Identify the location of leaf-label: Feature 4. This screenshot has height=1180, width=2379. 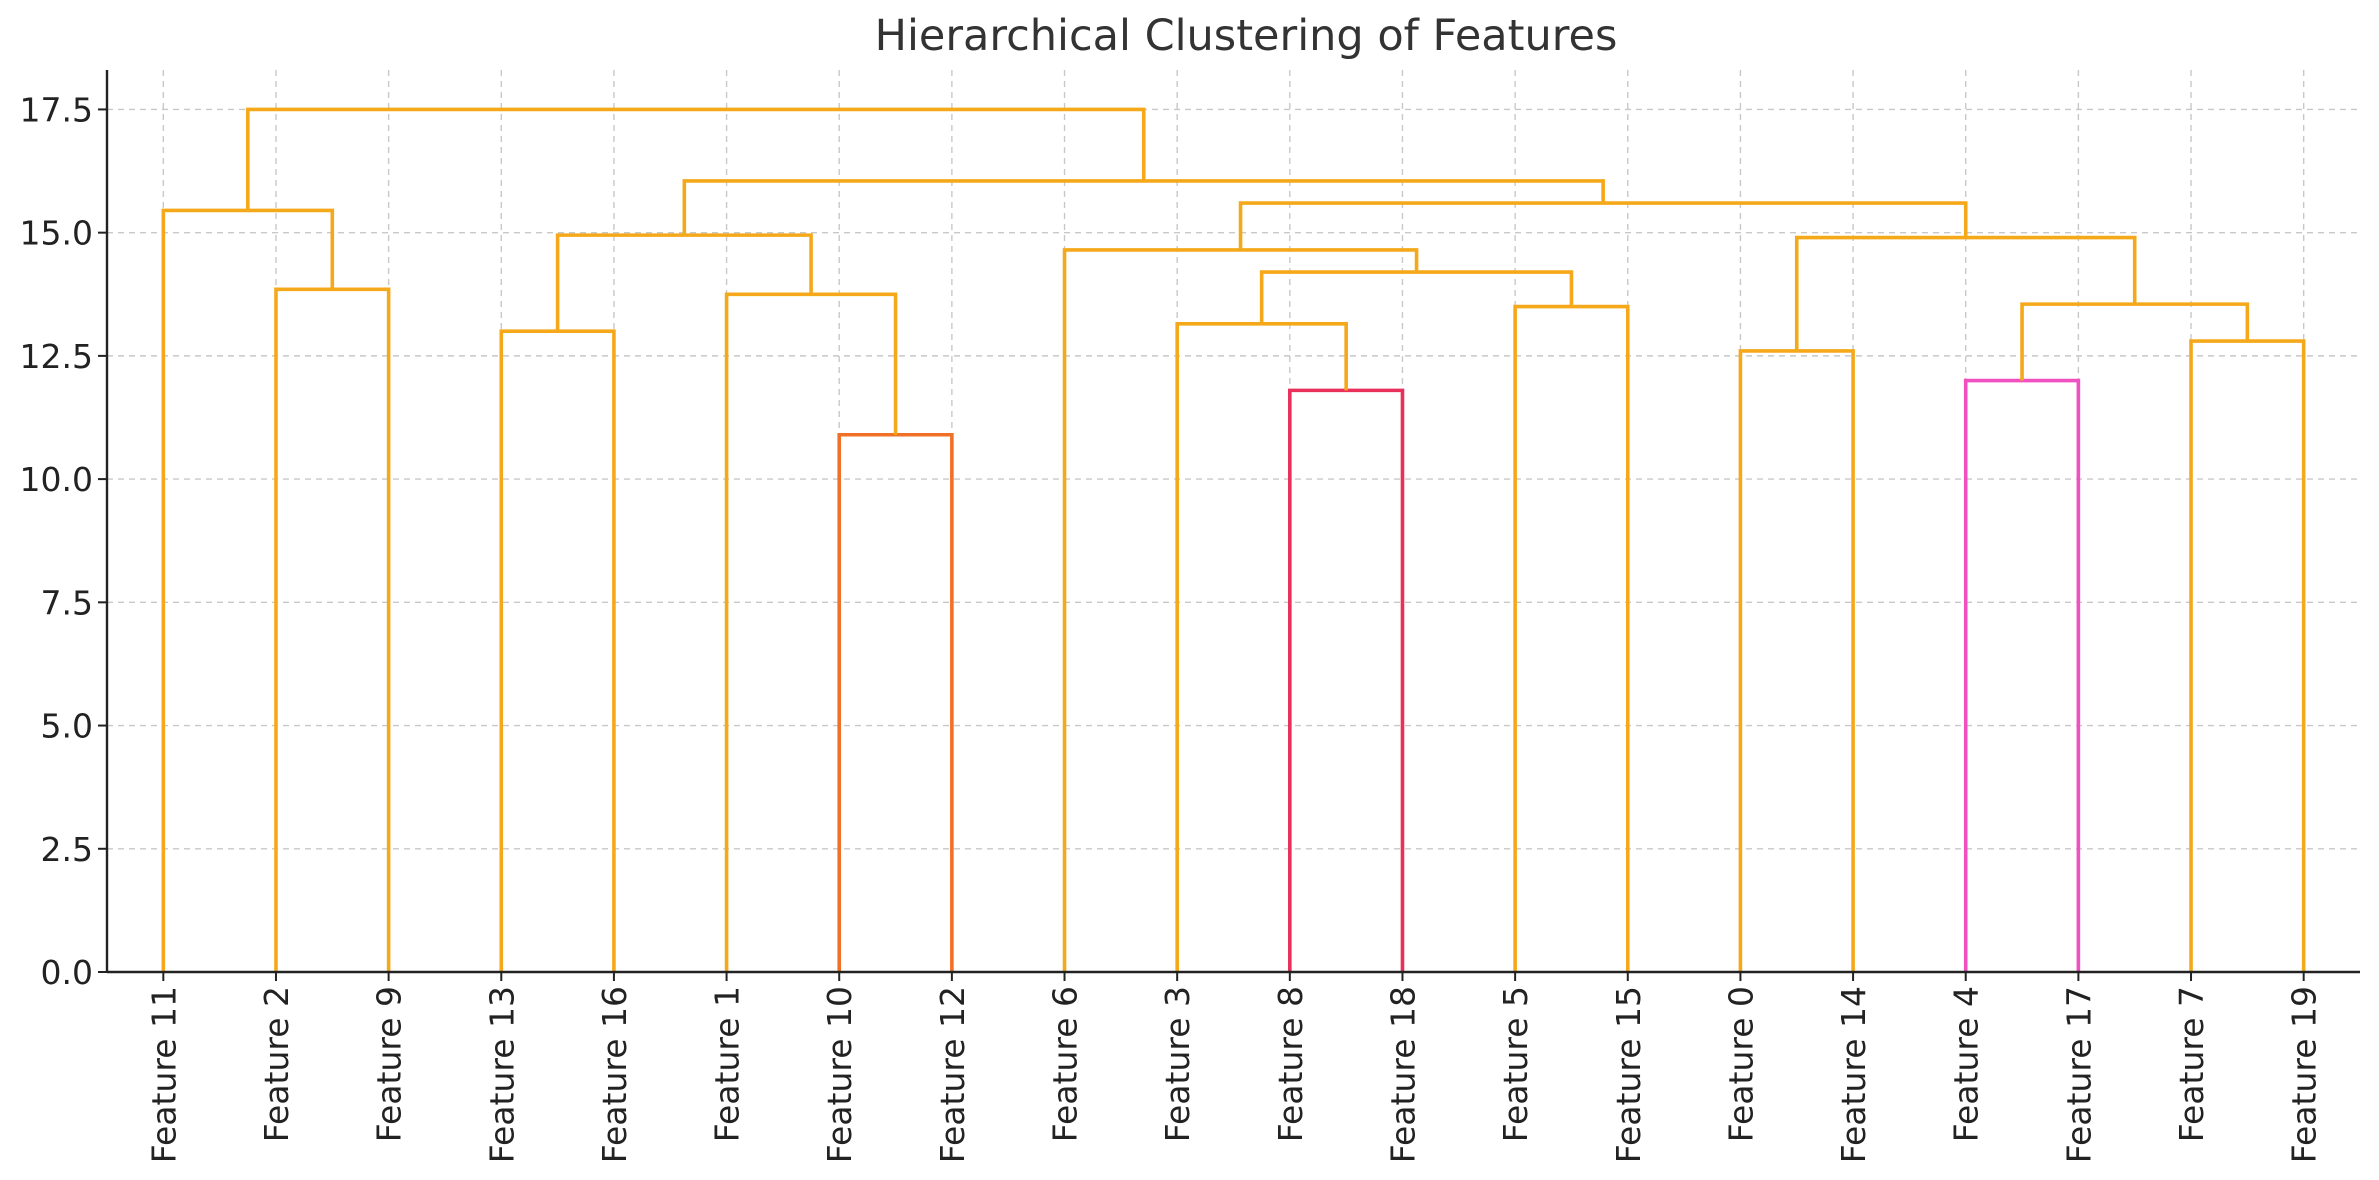
(1966, 1064).